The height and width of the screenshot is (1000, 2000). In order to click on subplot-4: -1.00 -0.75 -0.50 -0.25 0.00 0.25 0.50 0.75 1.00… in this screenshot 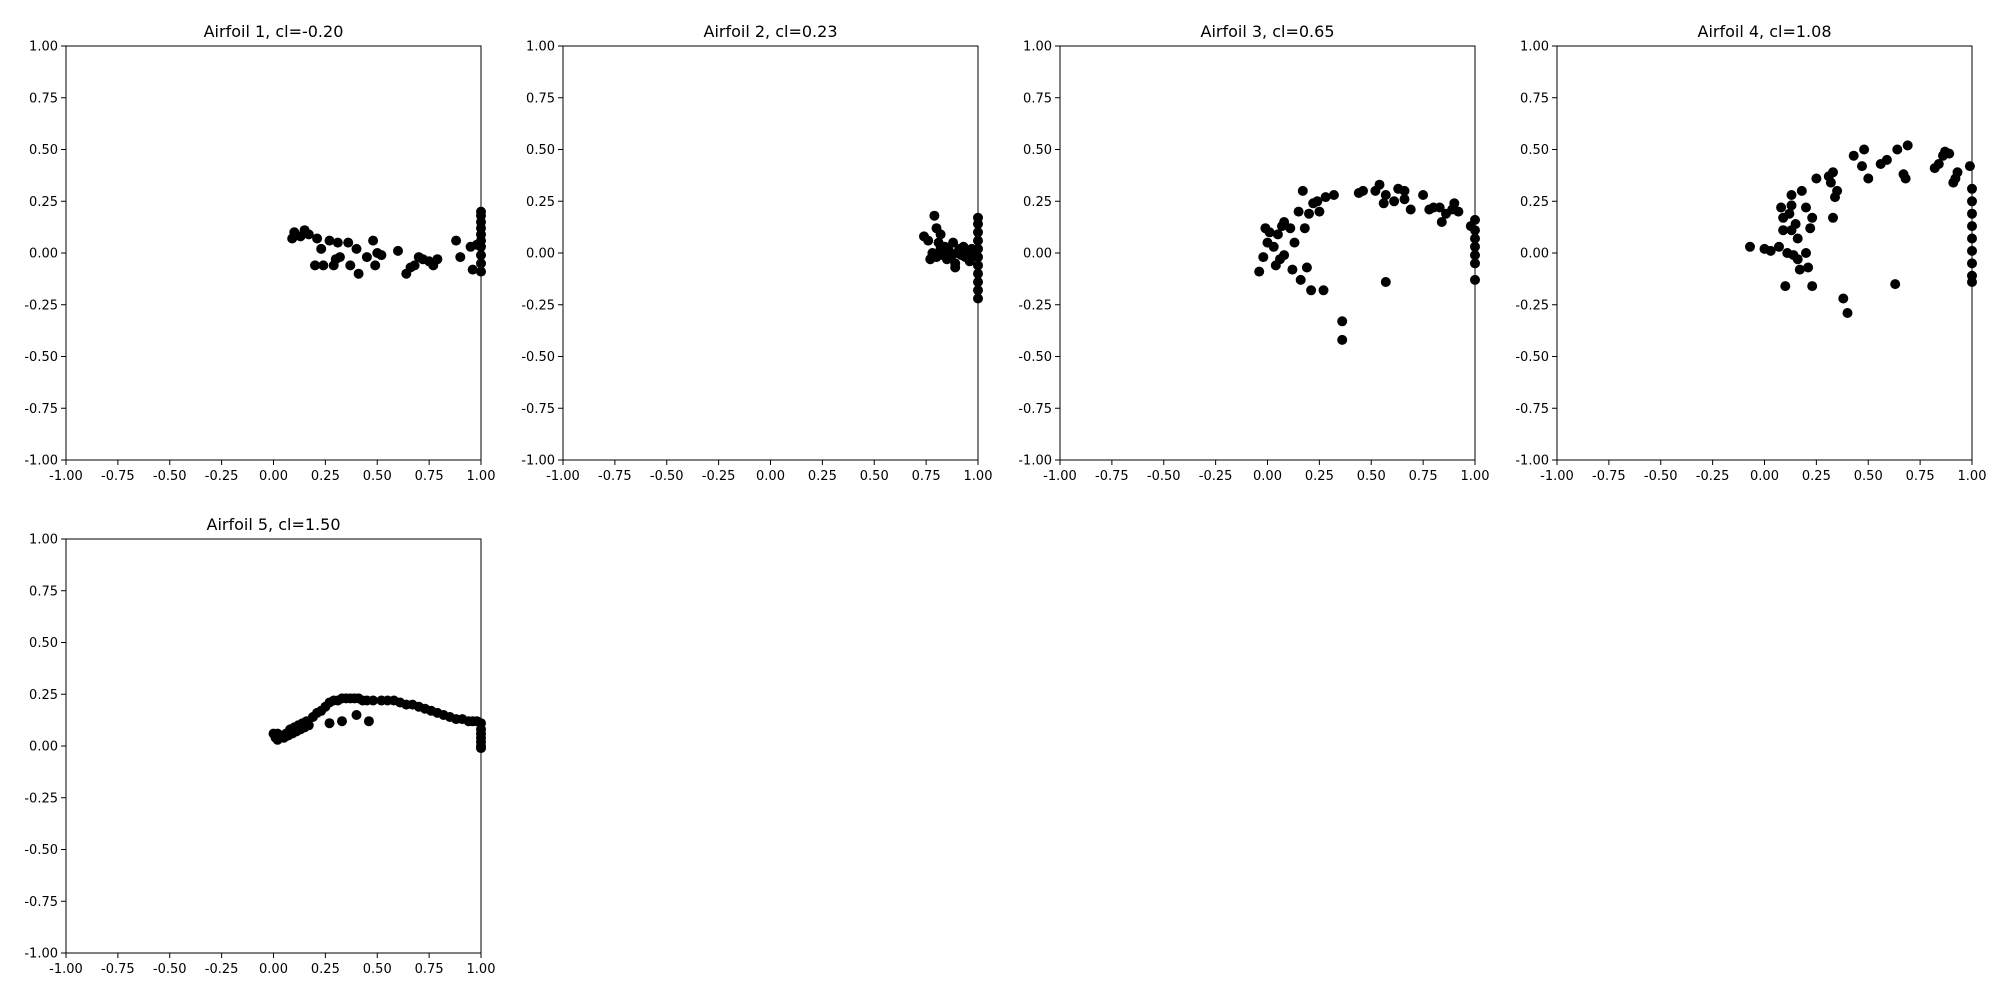, I will do `click(1750, 253)`.